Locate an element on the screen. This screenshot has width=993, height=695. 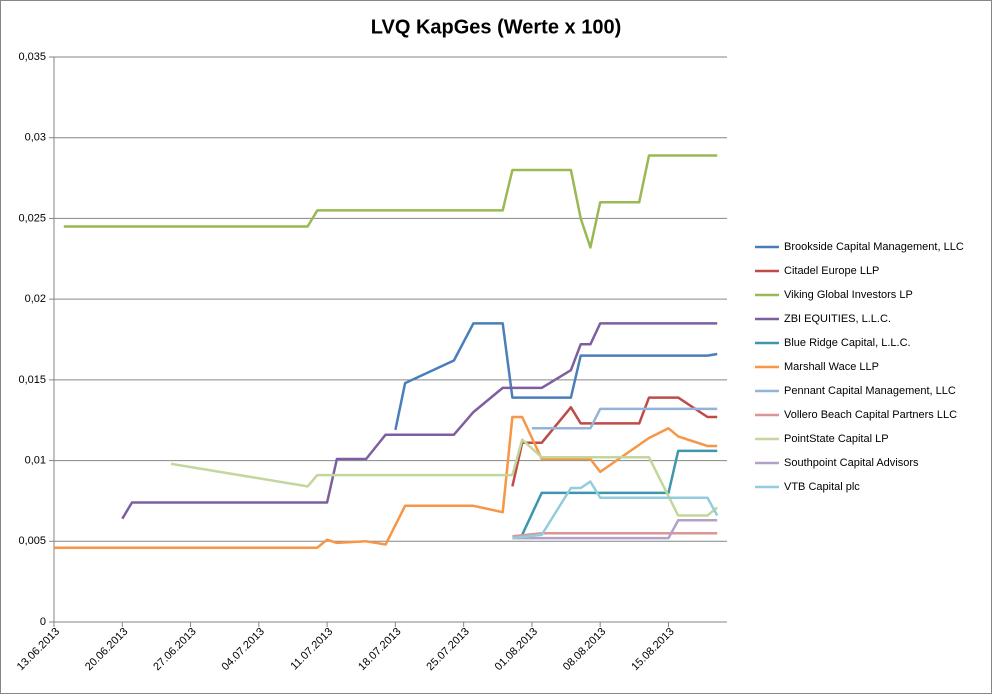
legend-label: ZBI EQUITIES, L.L.C. is located at coordinates (837, 319).